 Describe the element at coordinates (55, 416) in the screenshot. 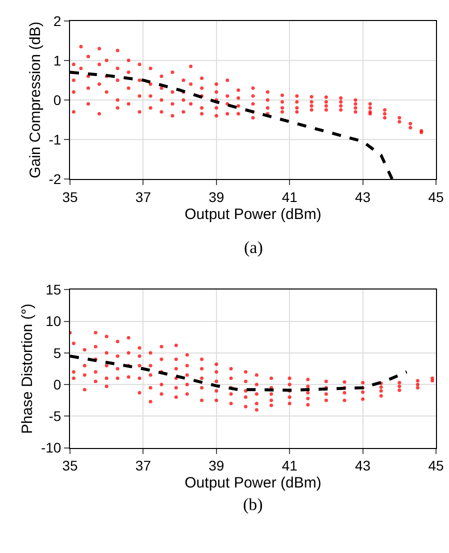

I see `y-tick-label: -5` at that location.